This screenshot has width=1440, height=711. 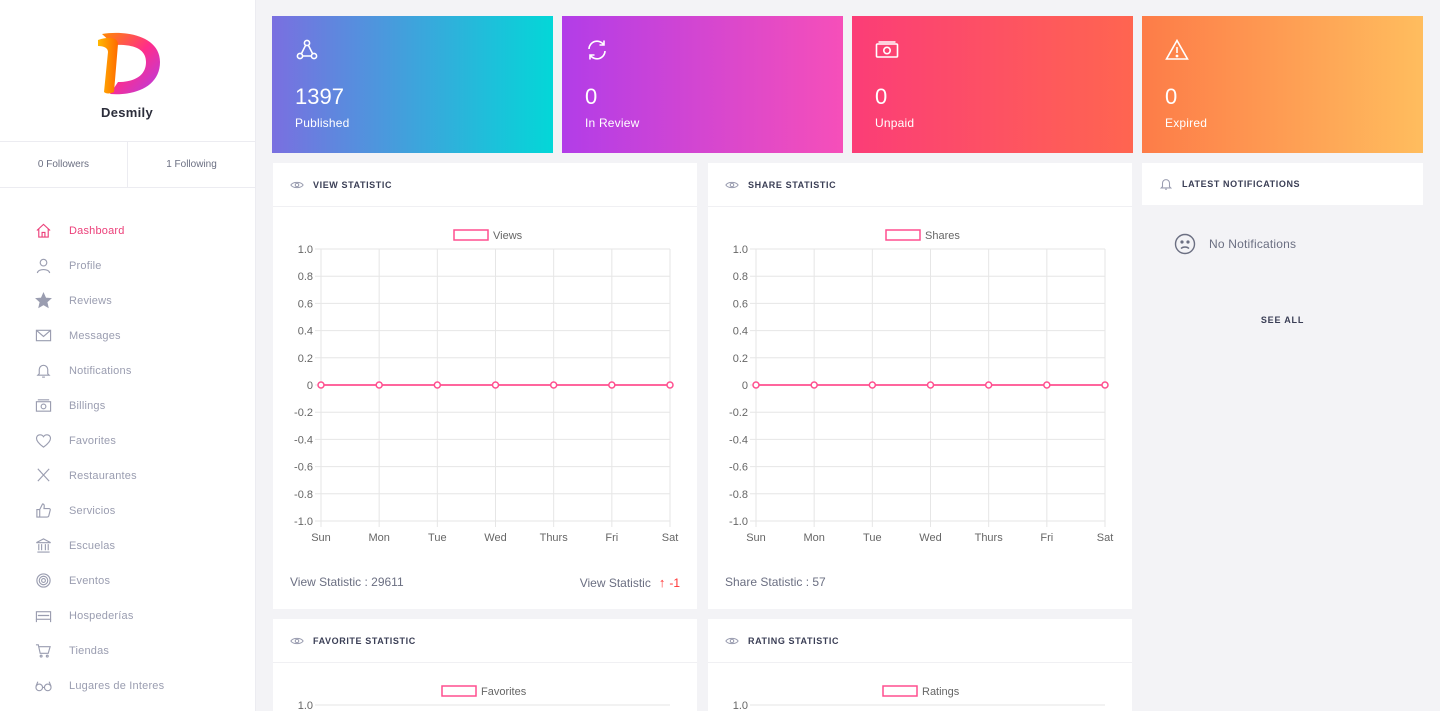 What do you see at coordinates (117, 685) in the screenshot?
I see `sidebar-item-label: Lugares de Interes` at bounding box center [117, 685].